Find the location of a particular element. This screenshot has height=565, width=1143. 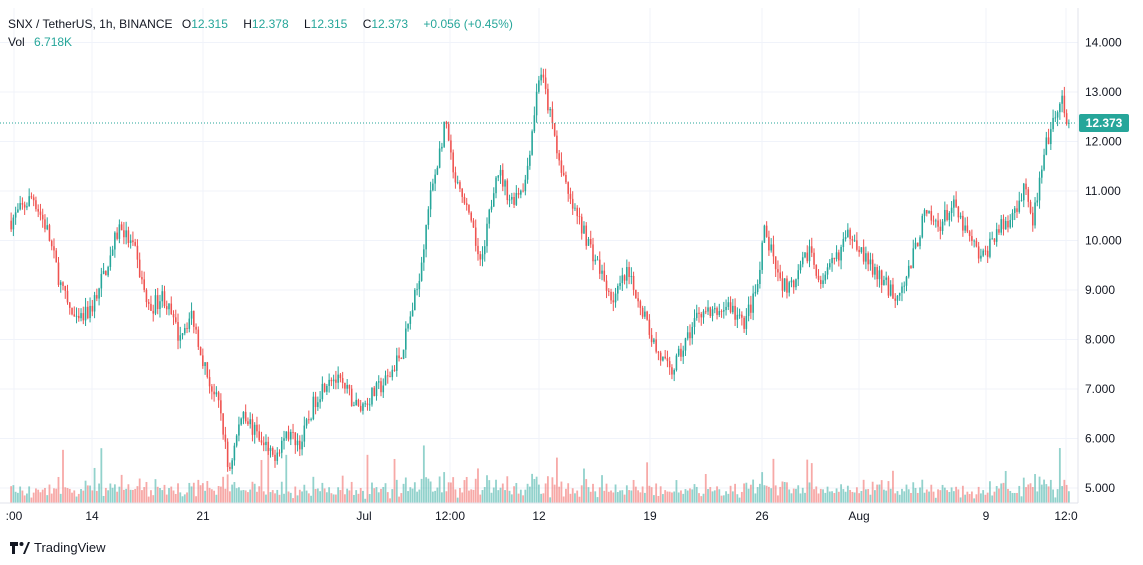

price-tick-label: 8.000 is located at coordinates (1100, 340).